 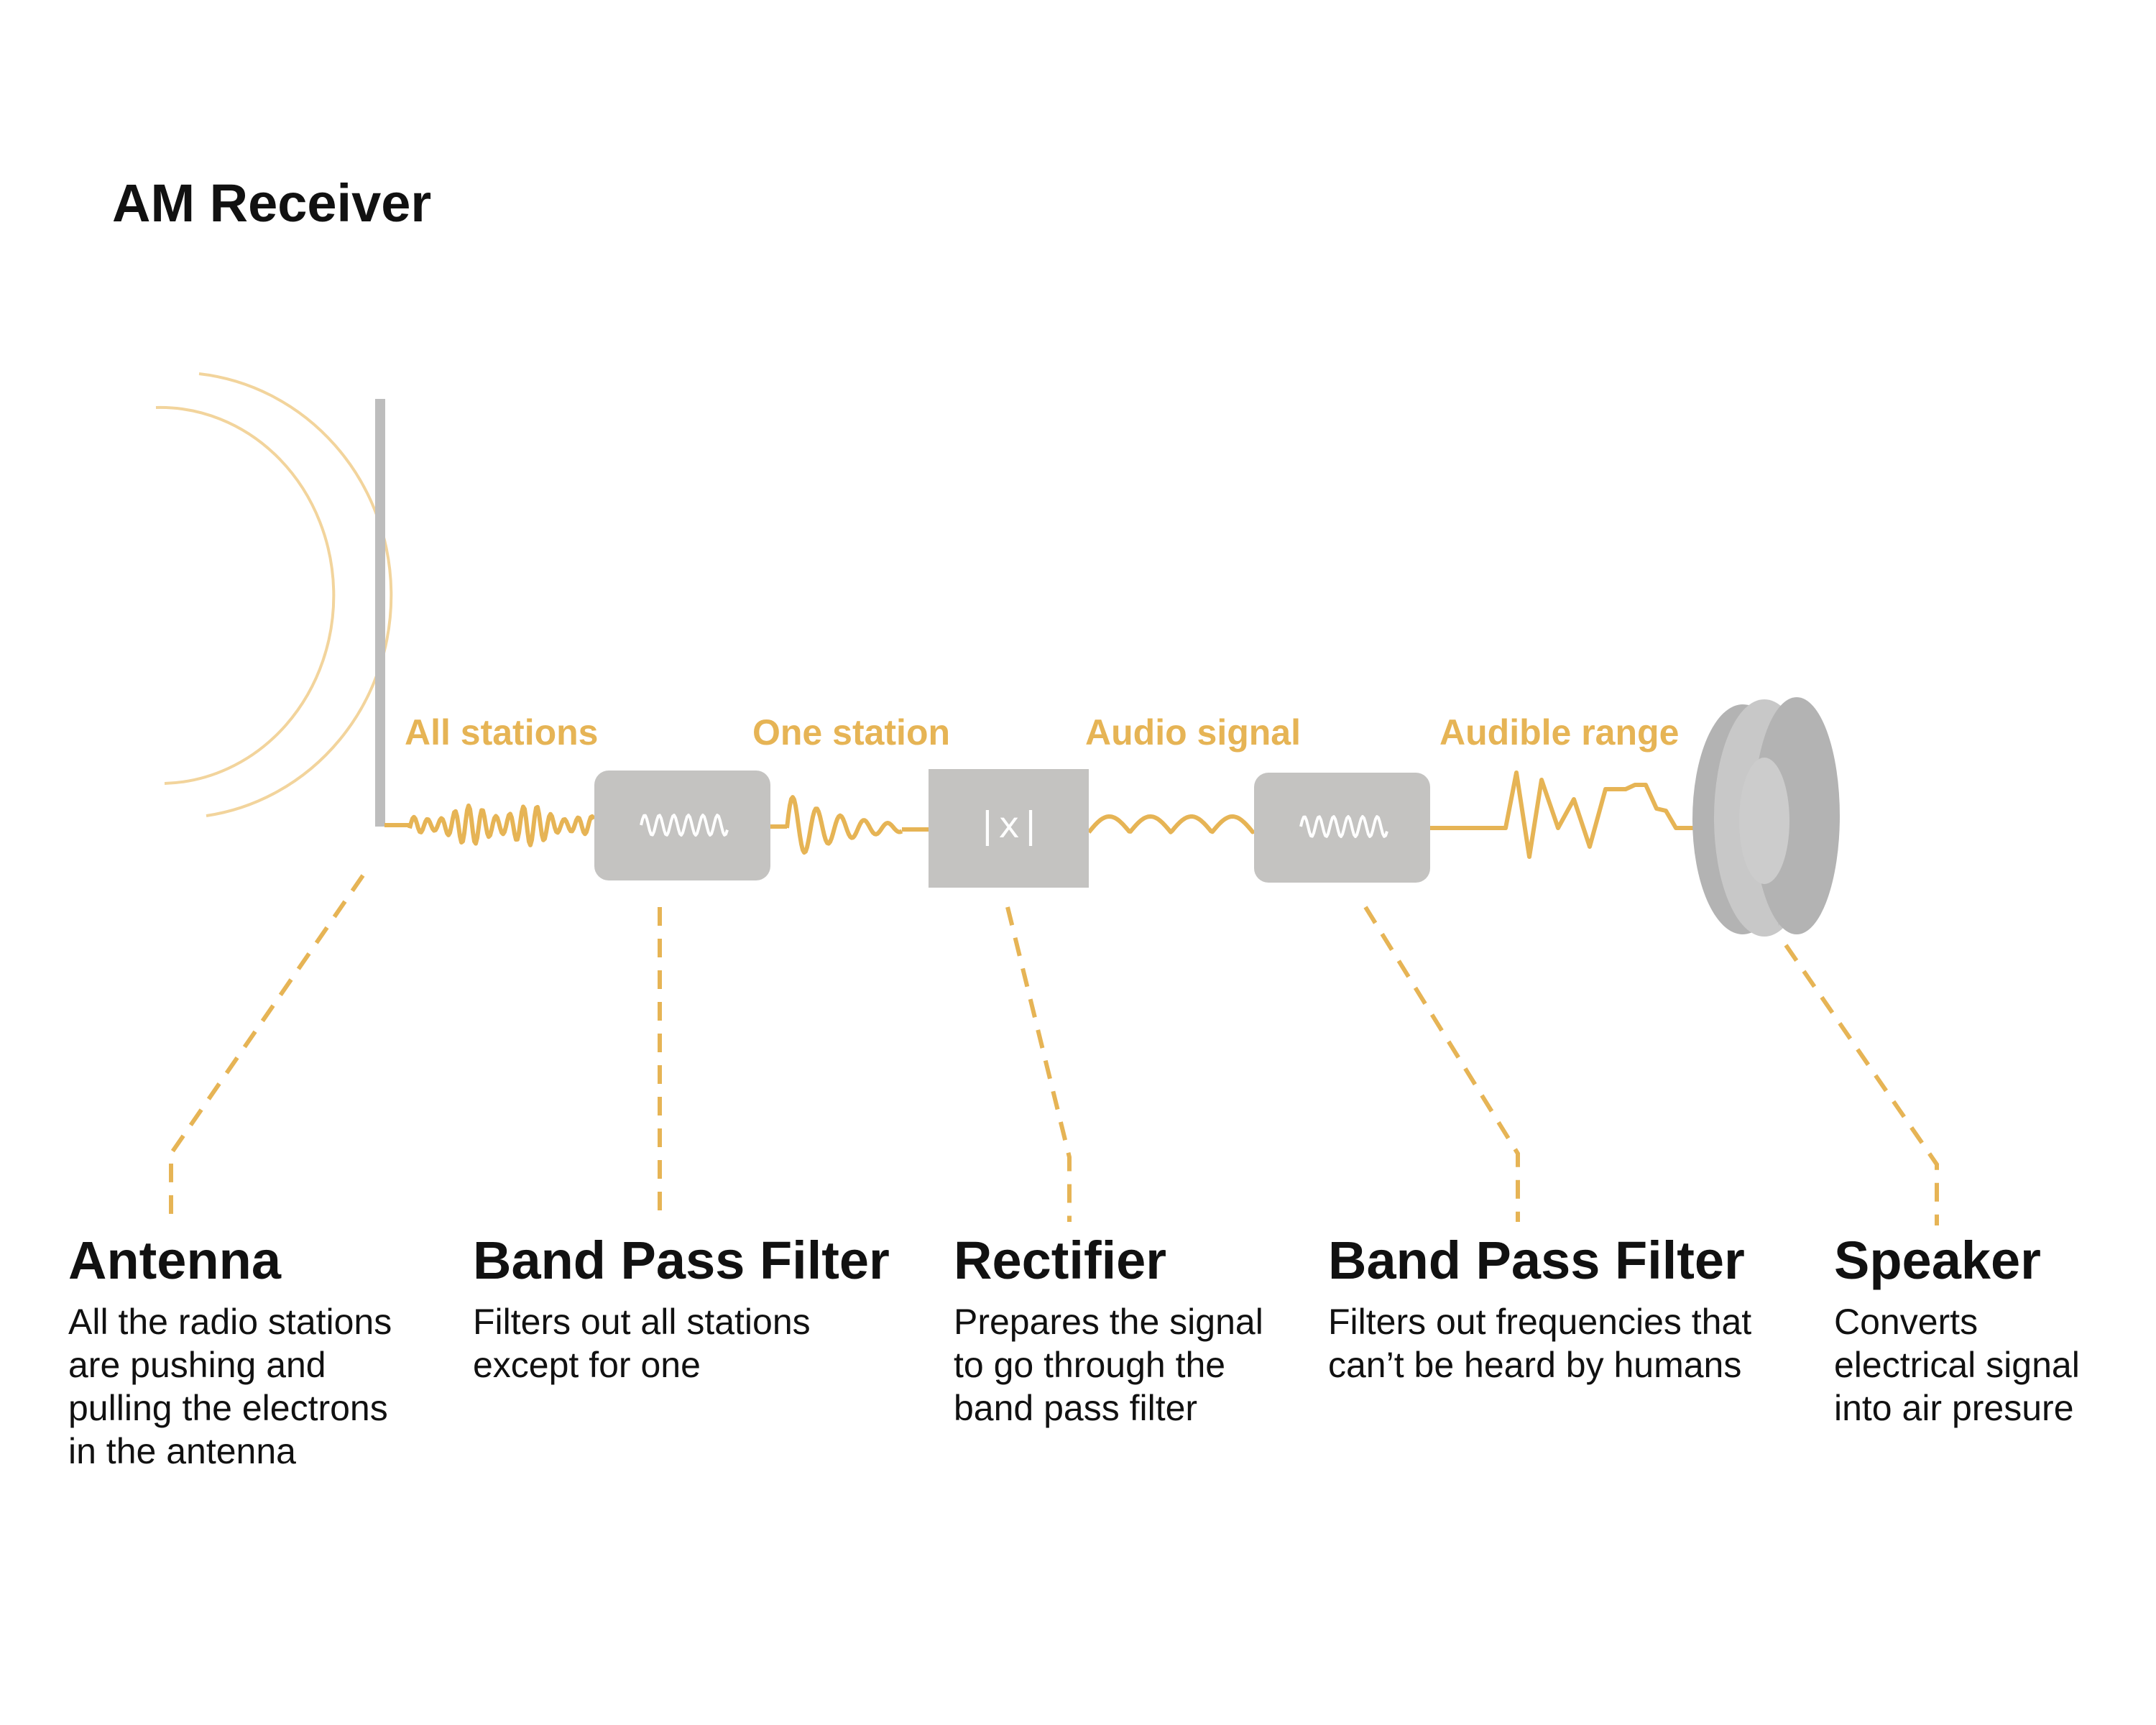 I want to click on signal-label-audible-range: Audible range, so click(x=1559, y=732).